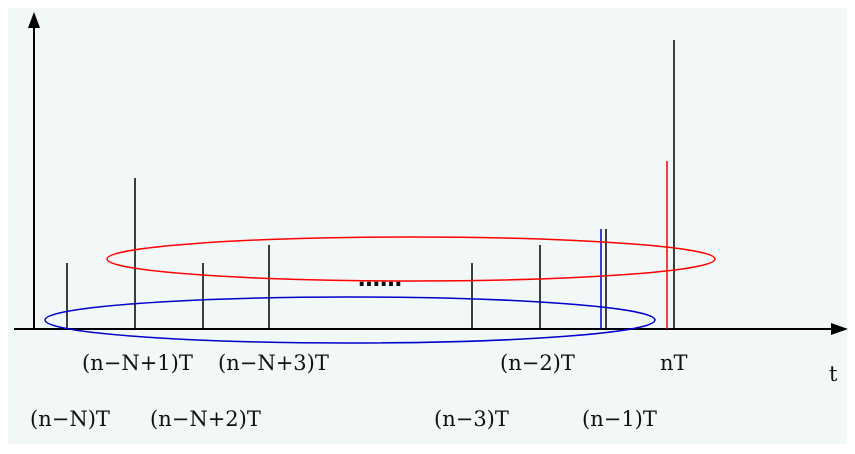  I want to click on label-n-minus-N-plus-2: (n−N+2)T, so click(205, 419).